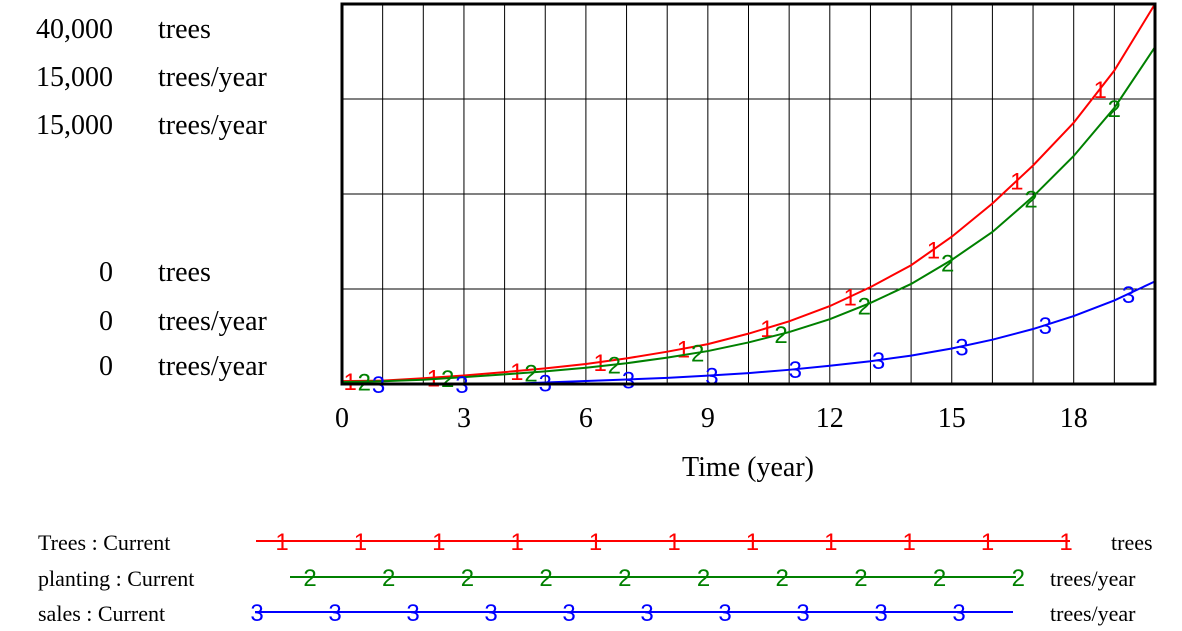 The width and height of the screenshot is (1182, 631). Describe the element at coordinates (184, 29) in the screenshot. I see `axis1-max-unit: trees` at that location.